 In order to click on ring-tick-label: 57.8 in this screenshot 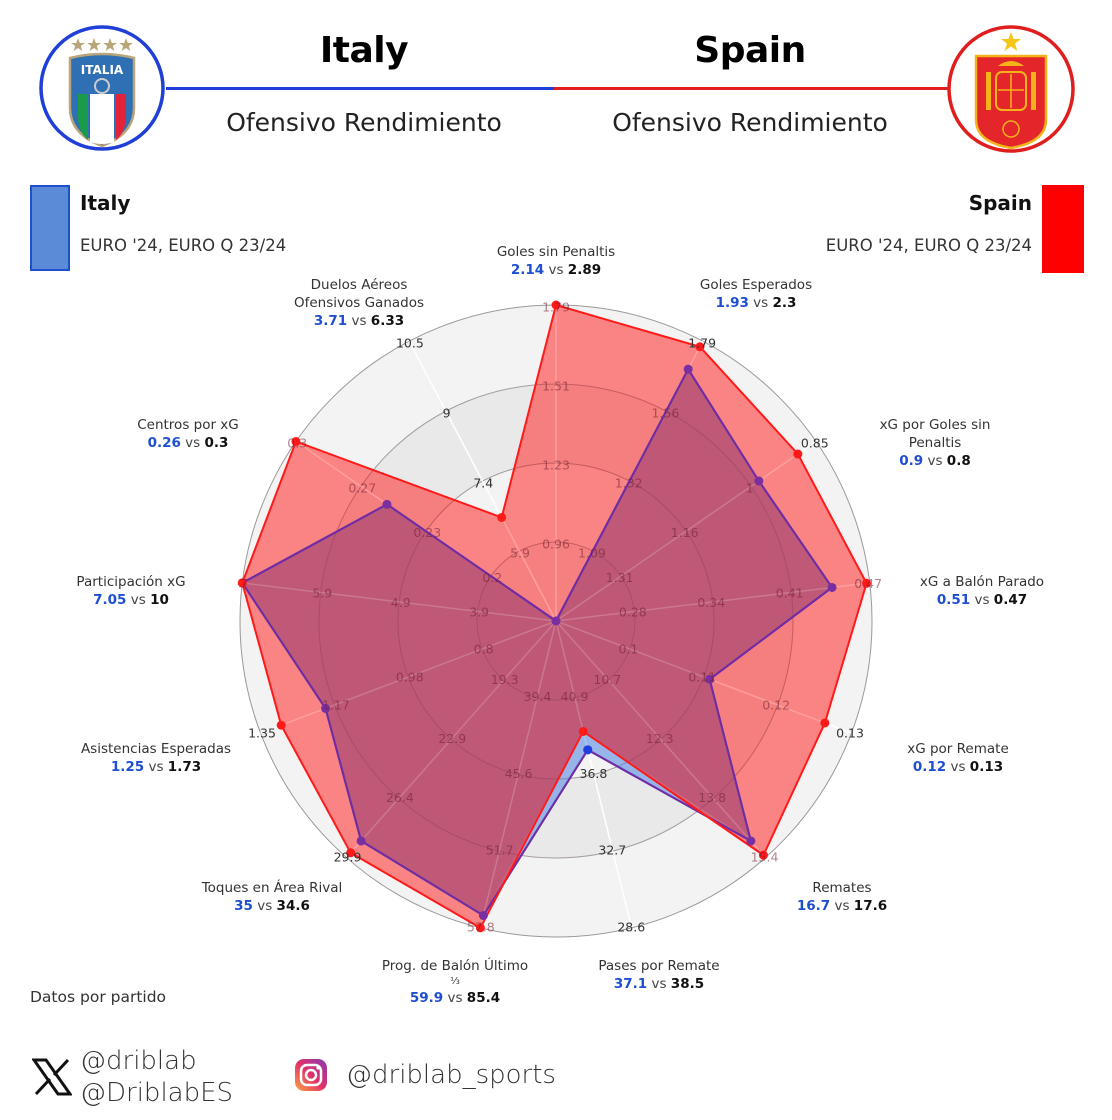, I will do `click(481, 926)`.